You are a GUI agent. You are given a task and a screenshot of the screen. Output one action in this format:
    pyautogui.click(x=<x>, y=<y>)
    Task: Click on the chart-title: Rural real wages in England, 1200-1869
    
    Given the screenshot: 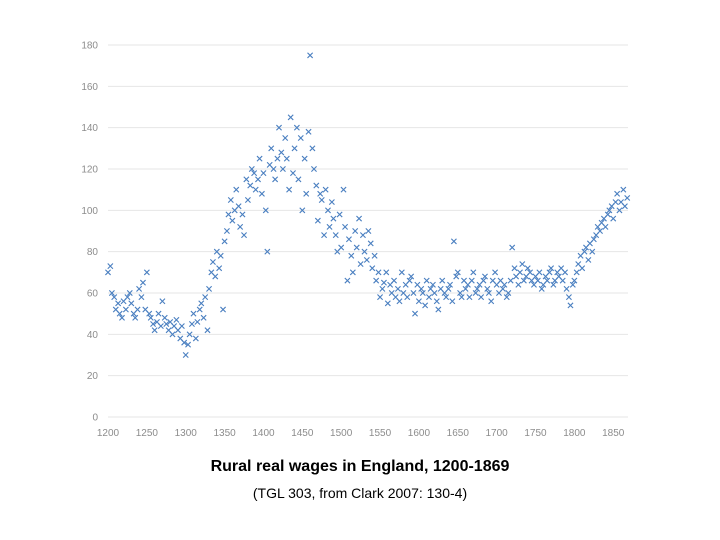 What is the action you would take?
    pyautogui.click(x=360, y=466)
    